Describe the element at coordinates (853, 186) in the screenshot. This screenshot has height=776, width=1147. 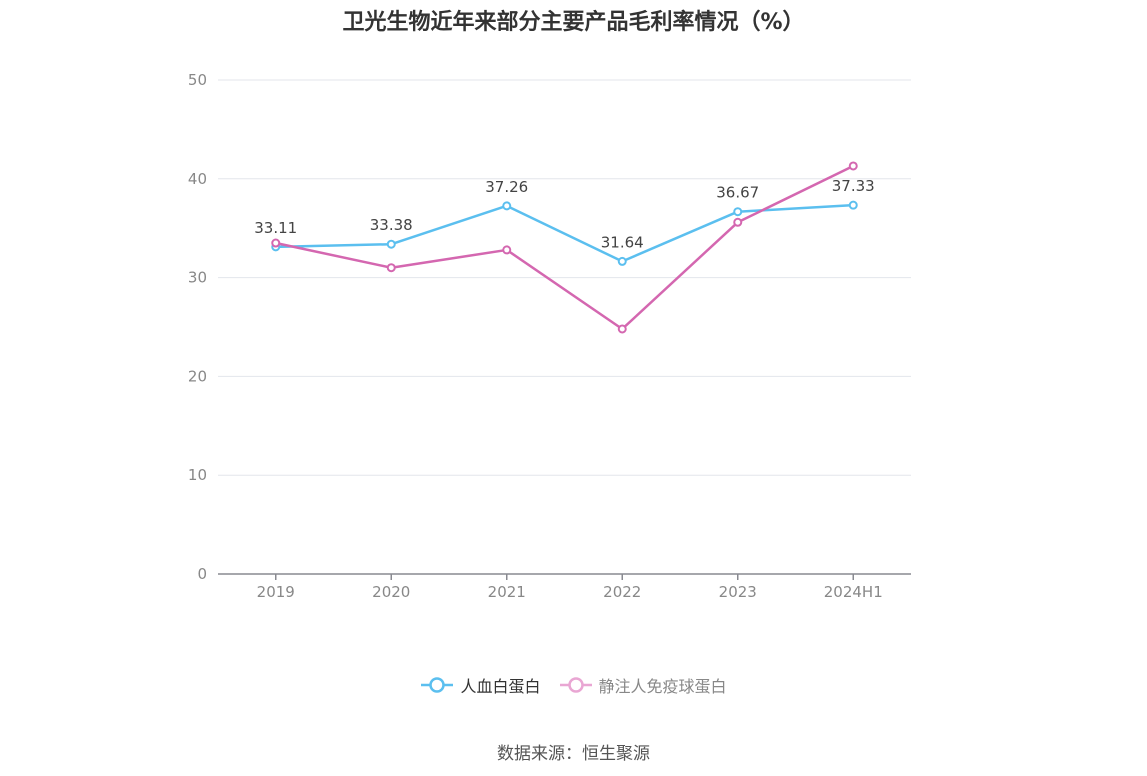
I see `data-label: 37.33` at that location.